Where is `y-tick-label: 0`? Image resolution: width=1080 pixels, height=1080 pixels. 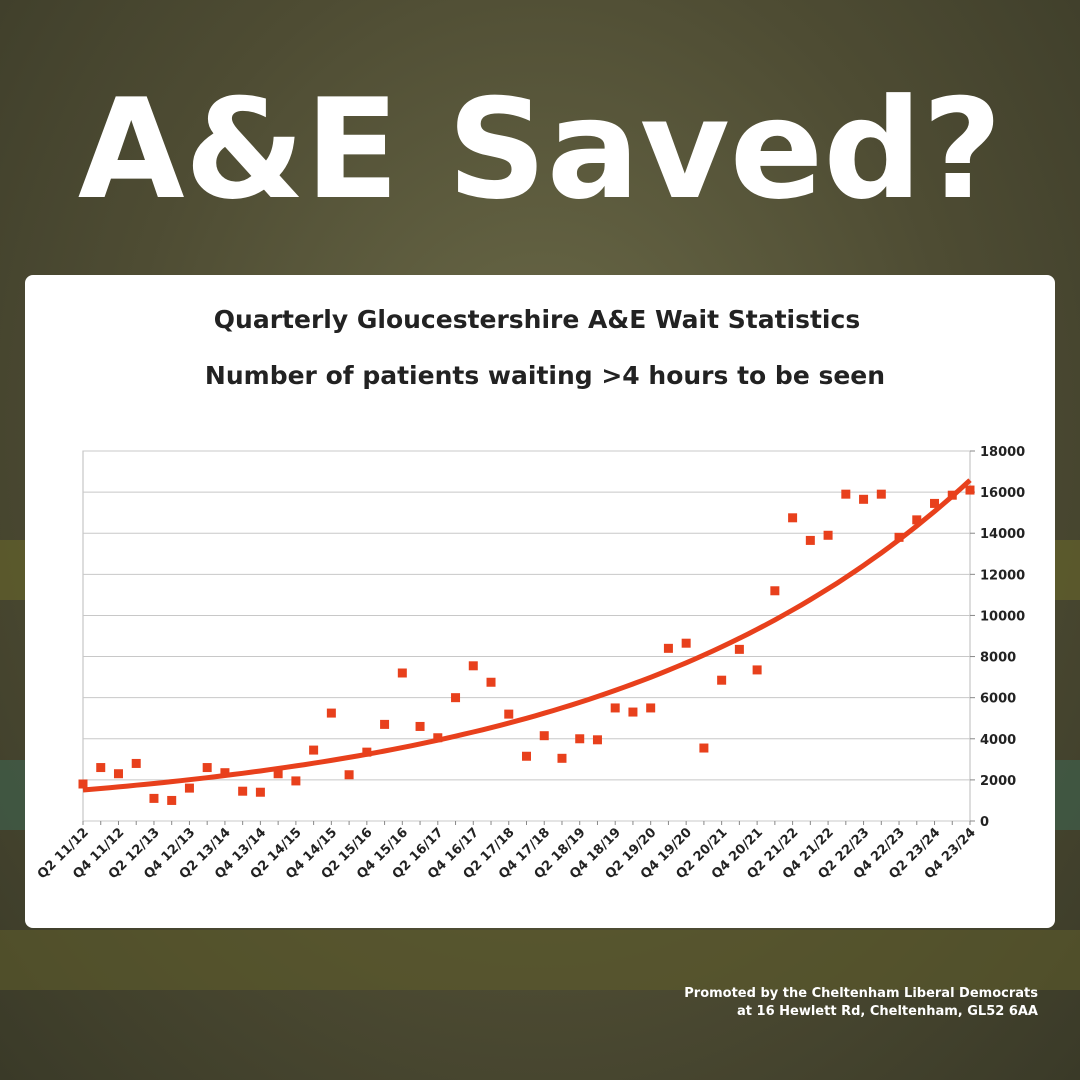
y-tick-label: 0 is located at coordinates (984, 822).